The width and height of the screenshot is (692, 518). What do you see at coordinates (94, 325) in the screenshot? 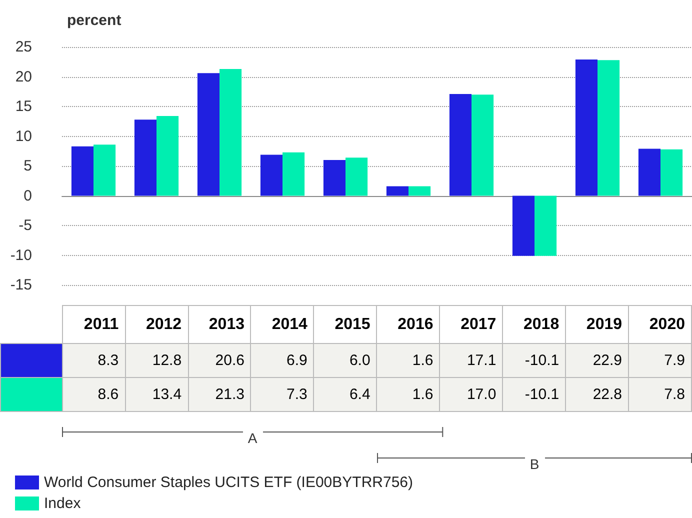
I see `x-tick-label: 2011` at bounding box center [94, 325].